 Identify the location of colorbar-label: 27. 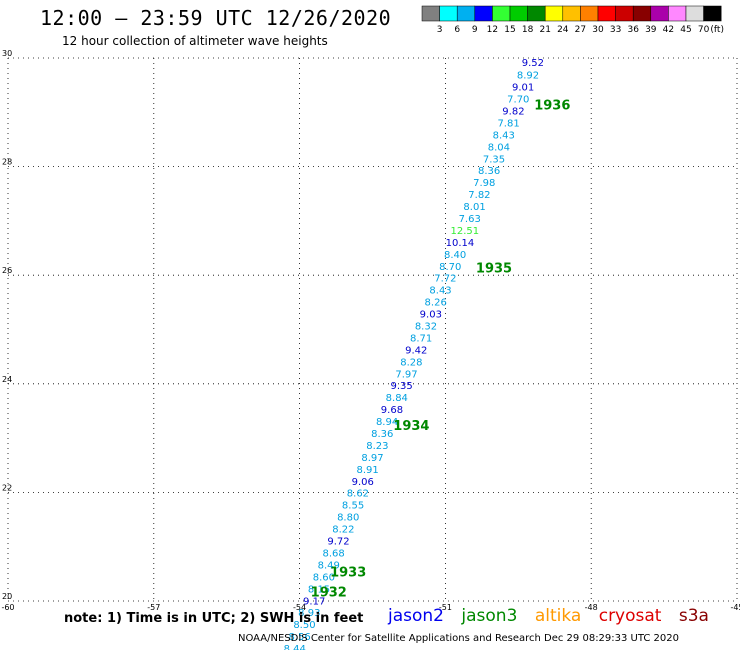
(580, 30).